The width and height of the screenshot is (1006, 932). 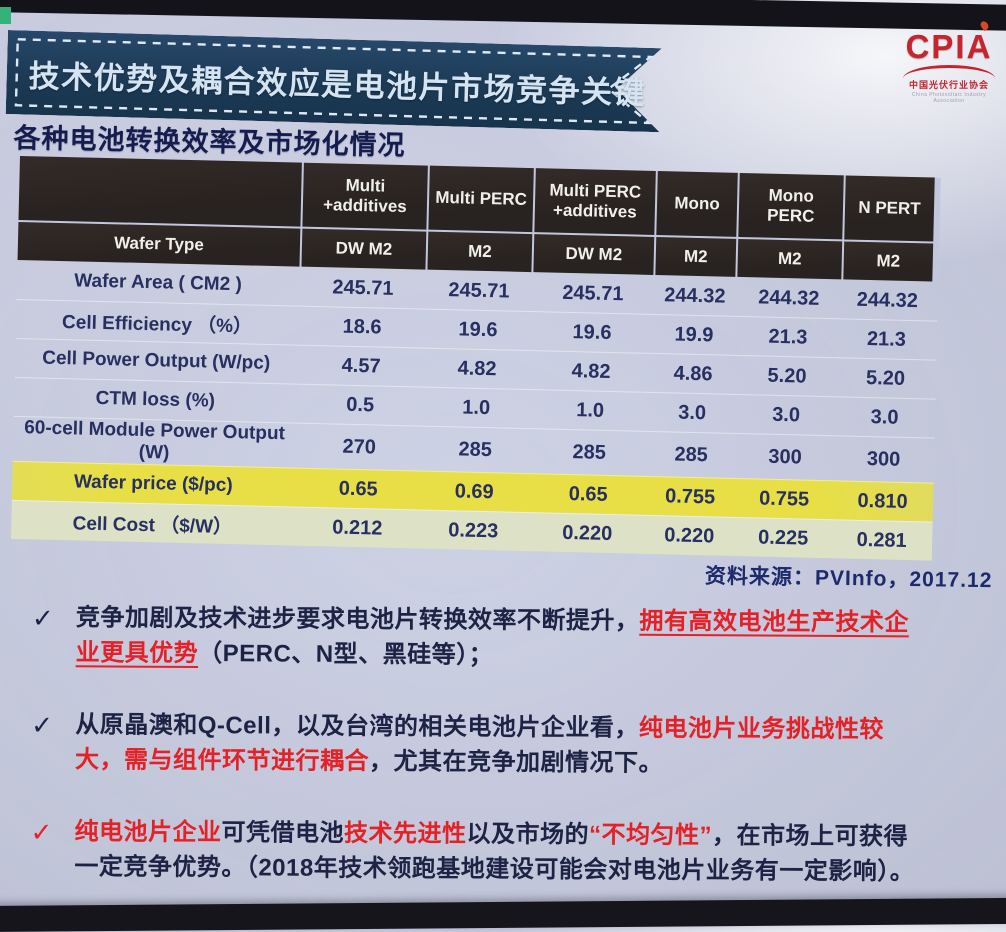 What do you see at coordinates (153, 484) in the screenshot?
I see `row-label: Wafer price ($/pc)` at bounding box center [153, 484].